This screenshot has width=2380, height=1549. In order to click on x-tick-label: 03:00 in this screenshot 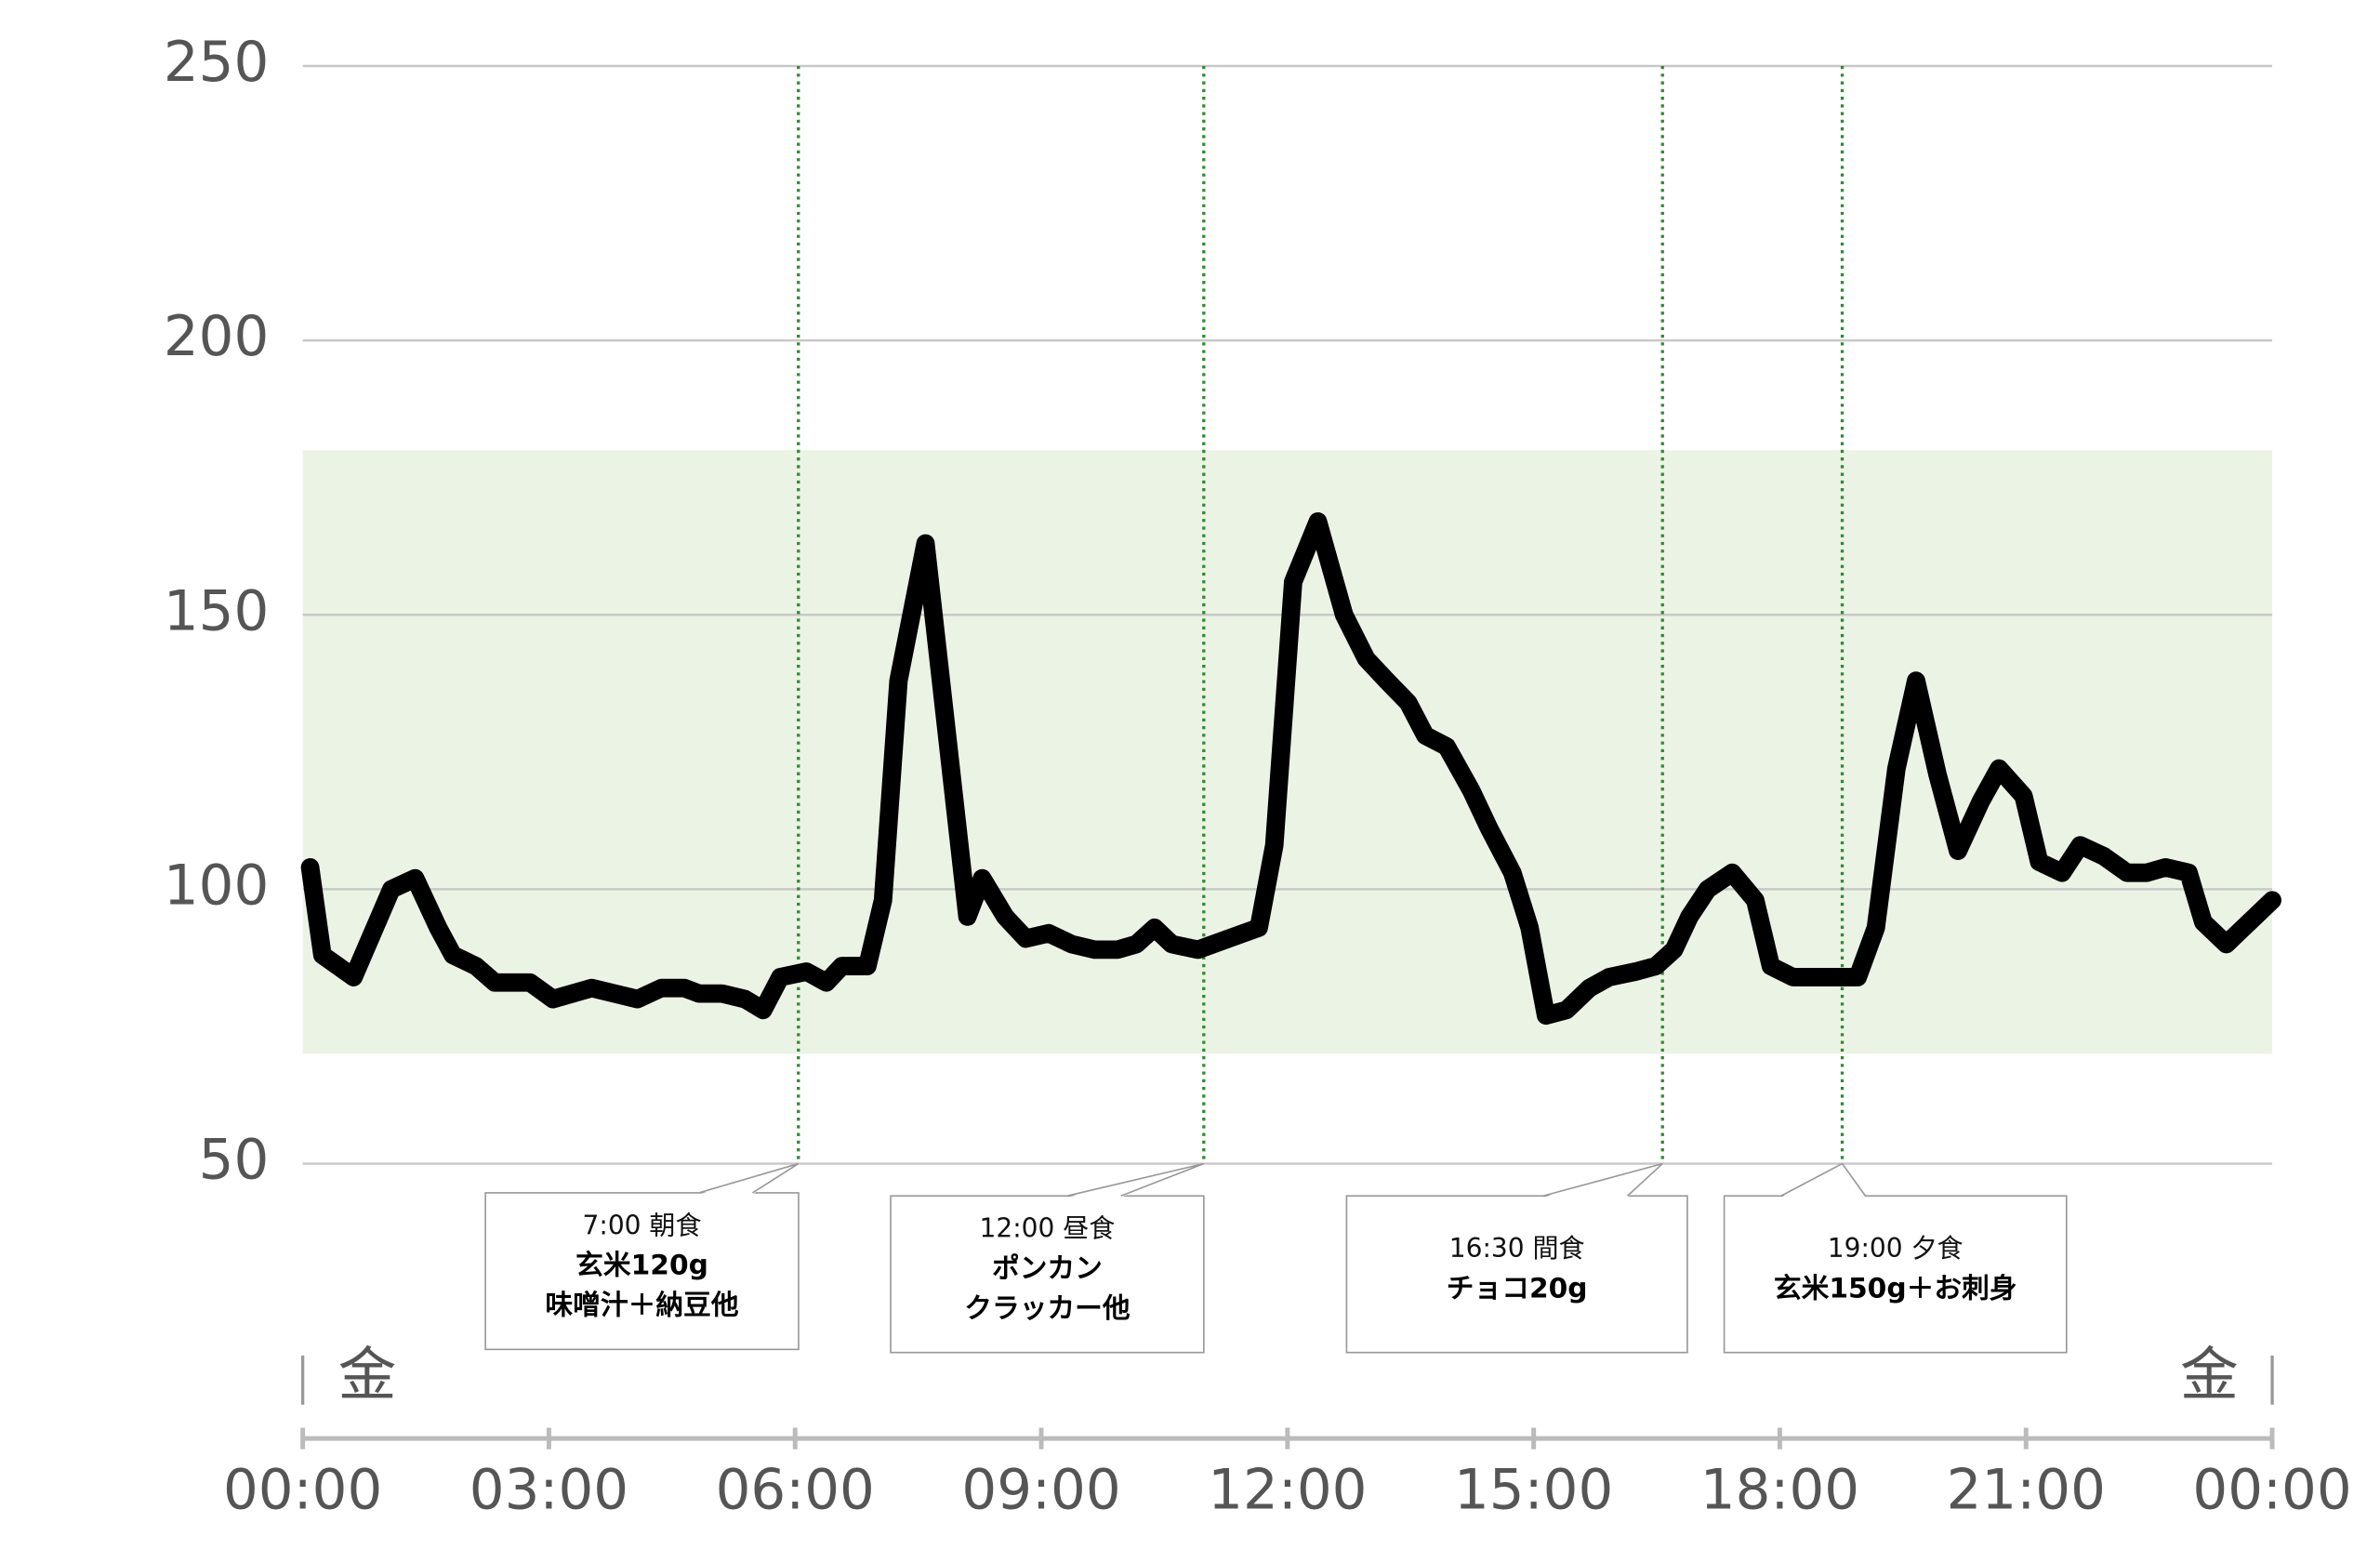, I will do `click(548, 1491)`.